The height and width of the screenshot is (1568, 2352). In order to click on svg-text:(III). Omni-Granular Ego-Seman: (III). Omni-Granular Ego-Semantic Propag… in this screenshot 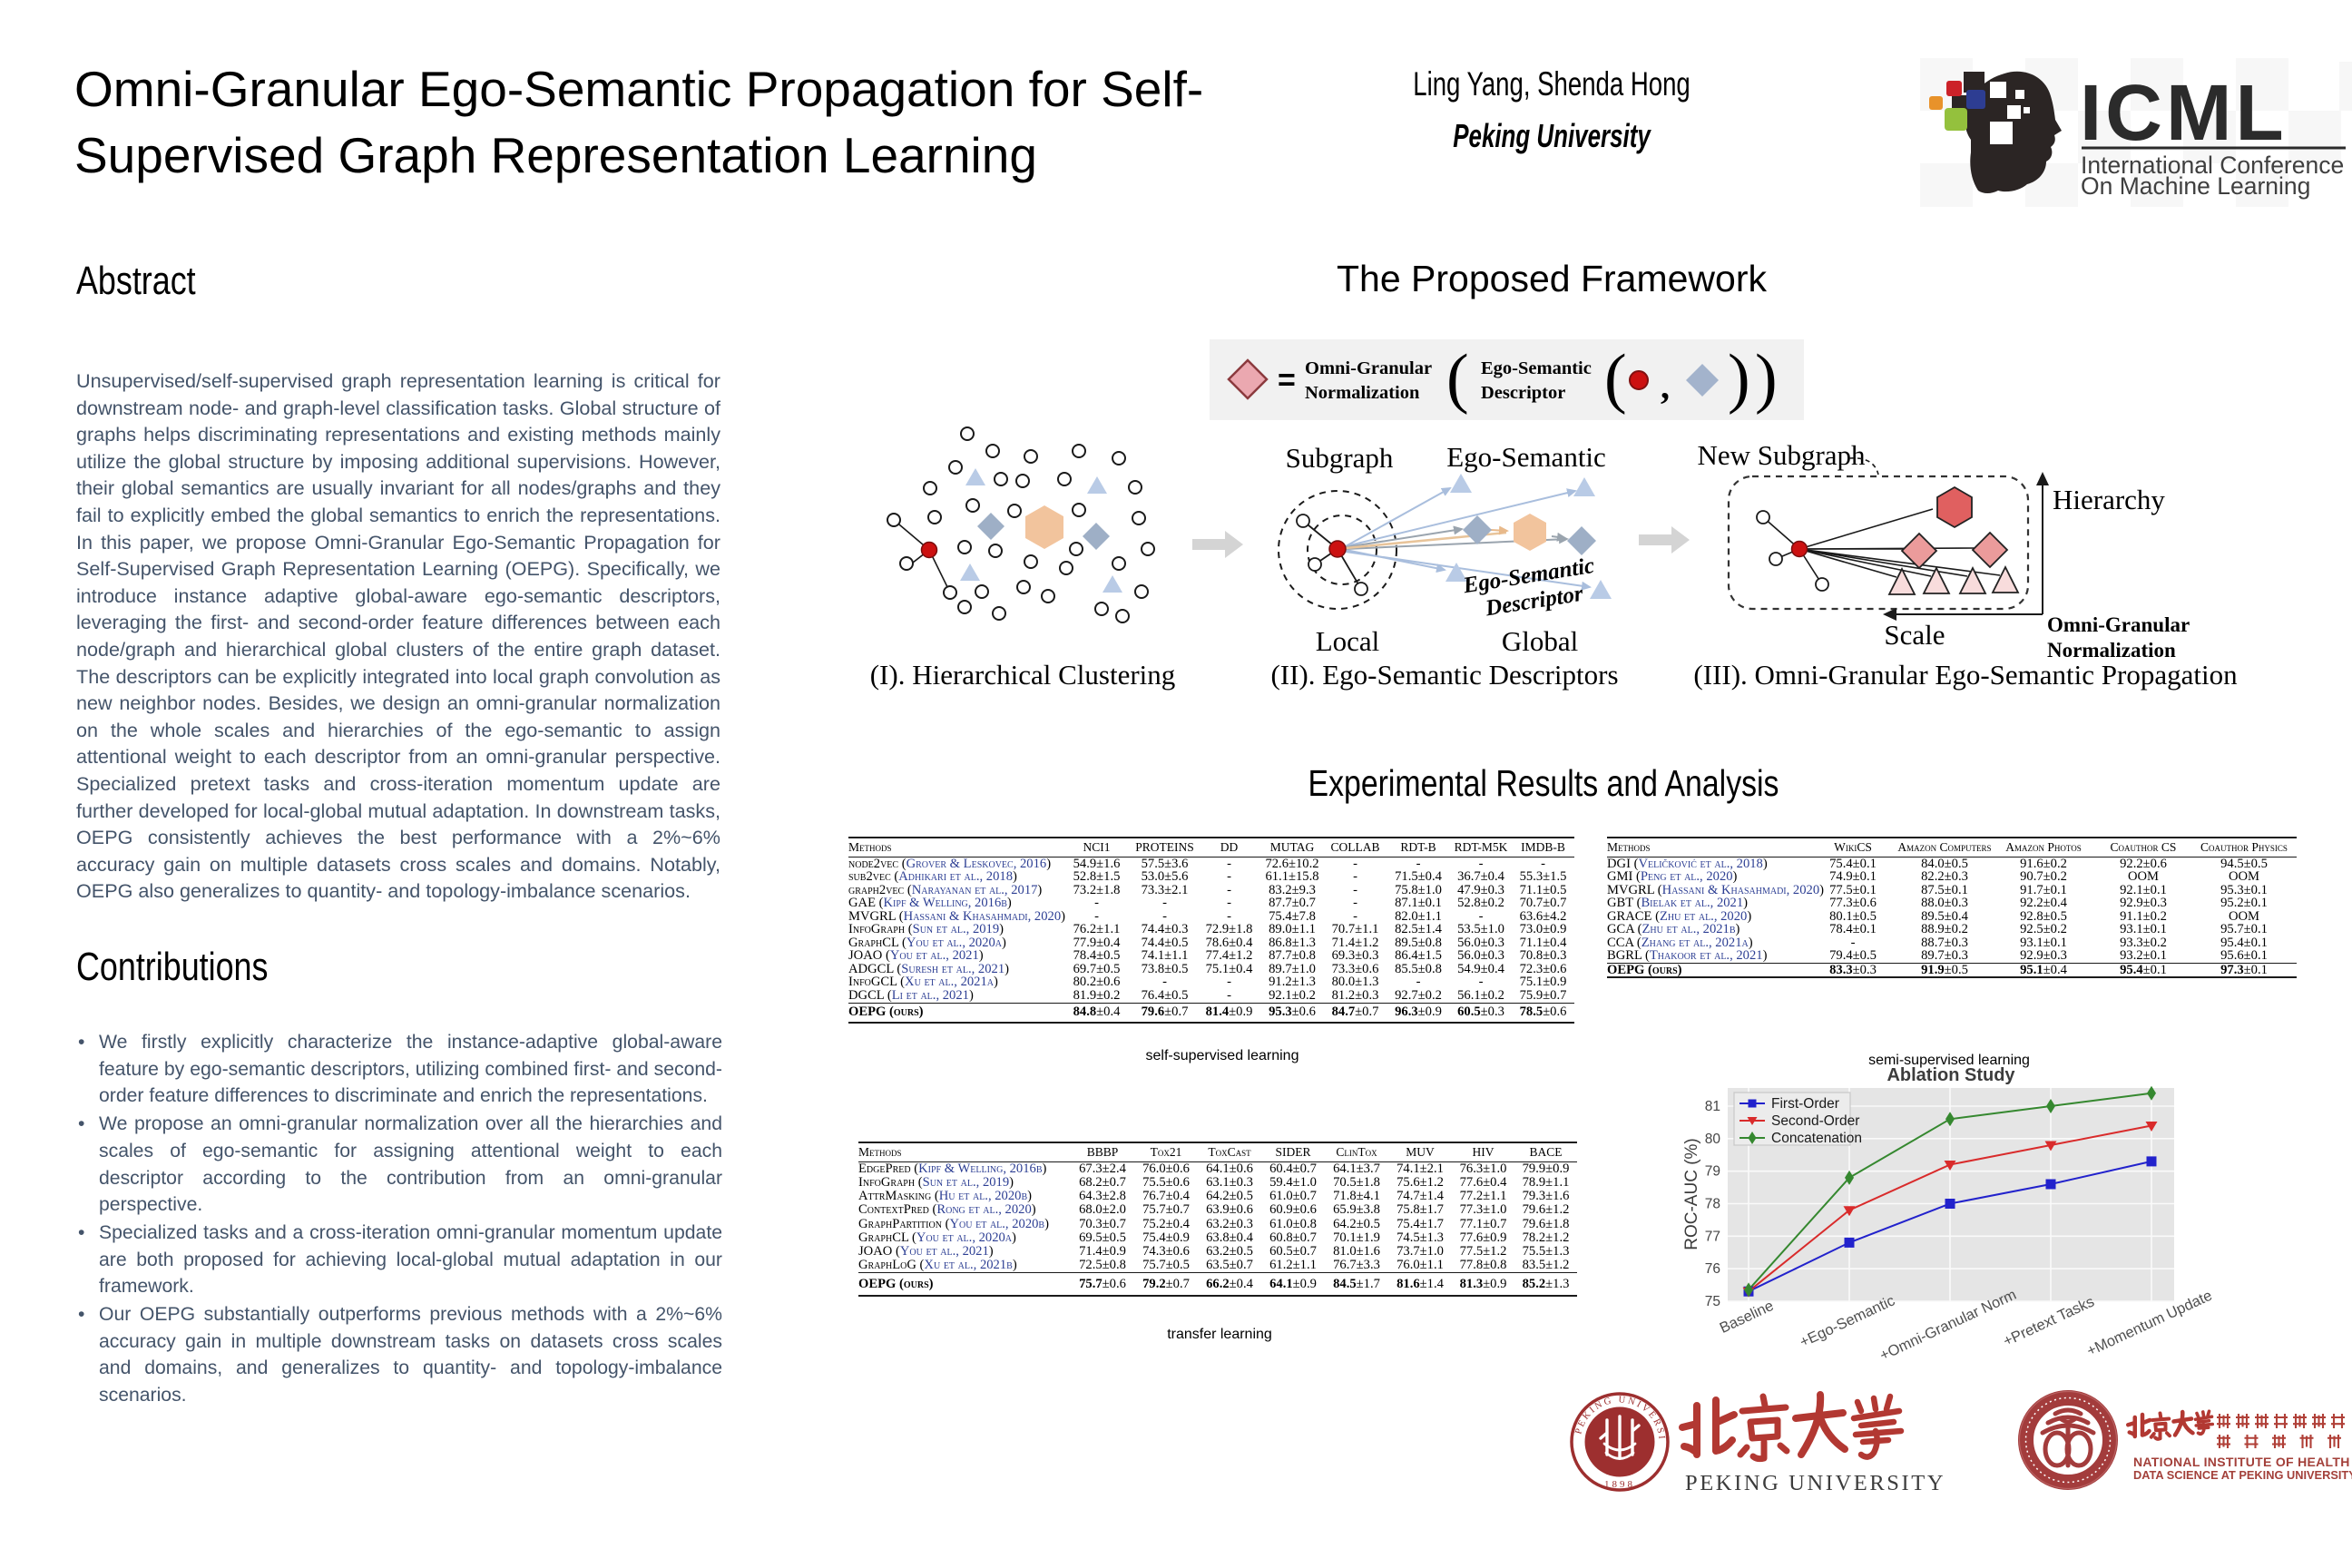, I will do `click(1965, 675)`.